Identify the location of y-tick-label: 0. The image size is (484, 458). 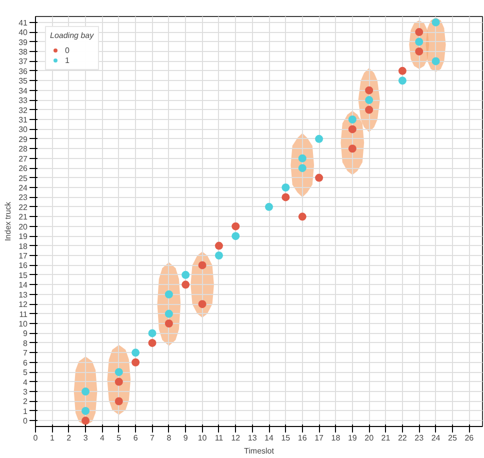
(25, 421).